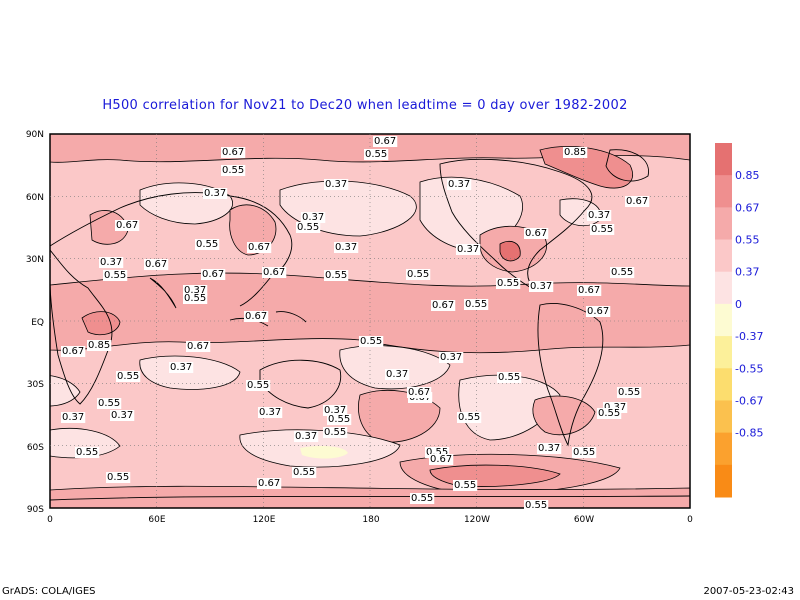 The width and height of the screenshot is (800, 600). I want to click on coast-greenland, so click(627, 165).